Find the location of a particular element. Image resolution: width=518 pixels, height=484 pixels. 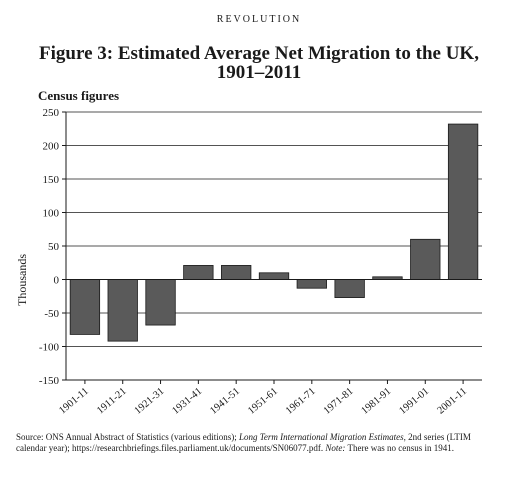

x-tick-label: 1921-31 is located at coordinates (150, 401).